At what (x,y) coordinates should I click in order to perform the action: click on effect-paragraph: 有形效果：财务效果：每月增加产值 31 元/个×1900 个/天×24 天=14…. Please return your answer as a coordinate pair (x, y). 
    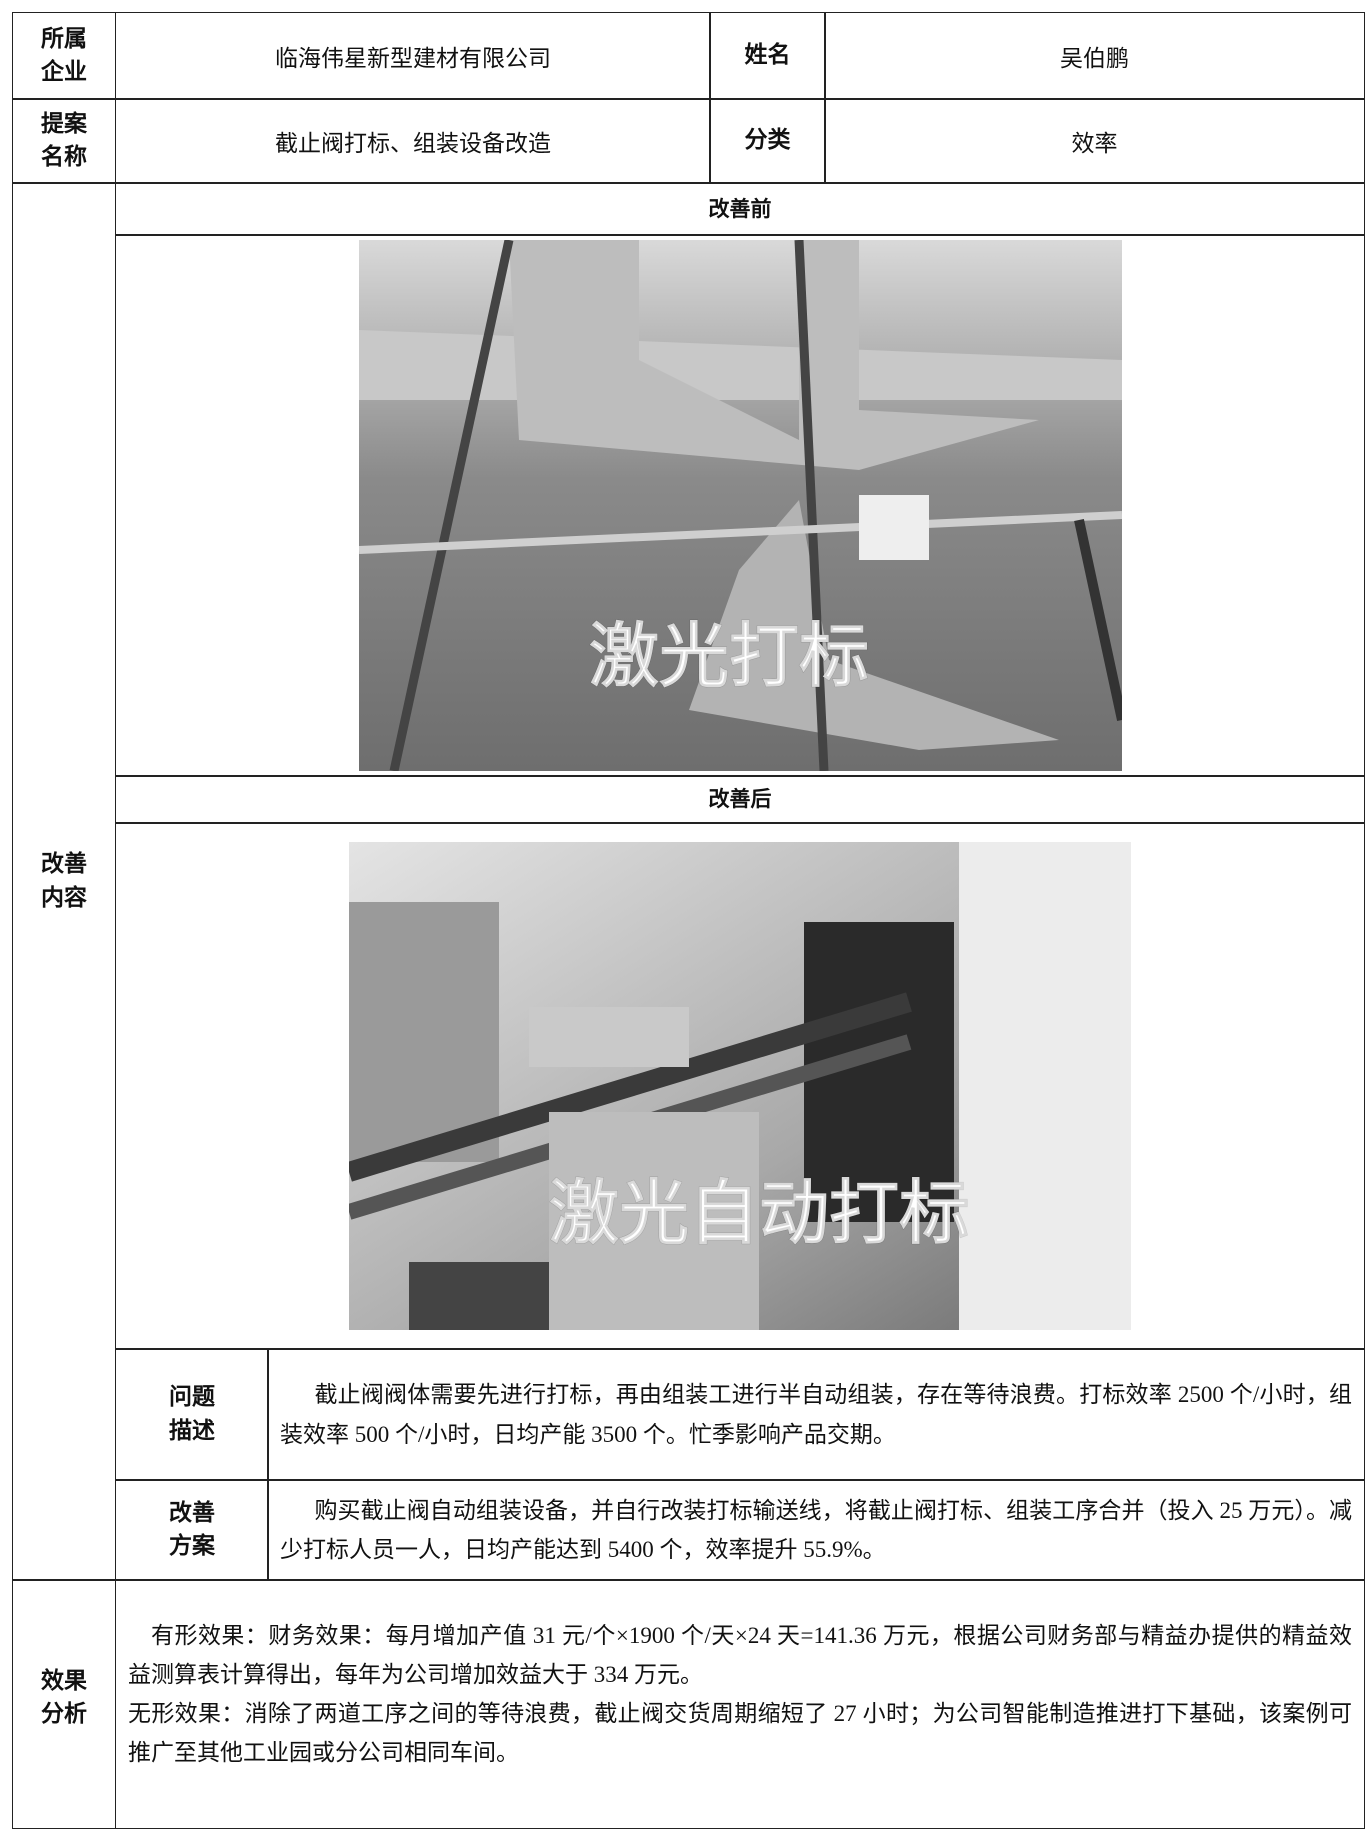
    Looking at the image, I should click on (740, 1655).